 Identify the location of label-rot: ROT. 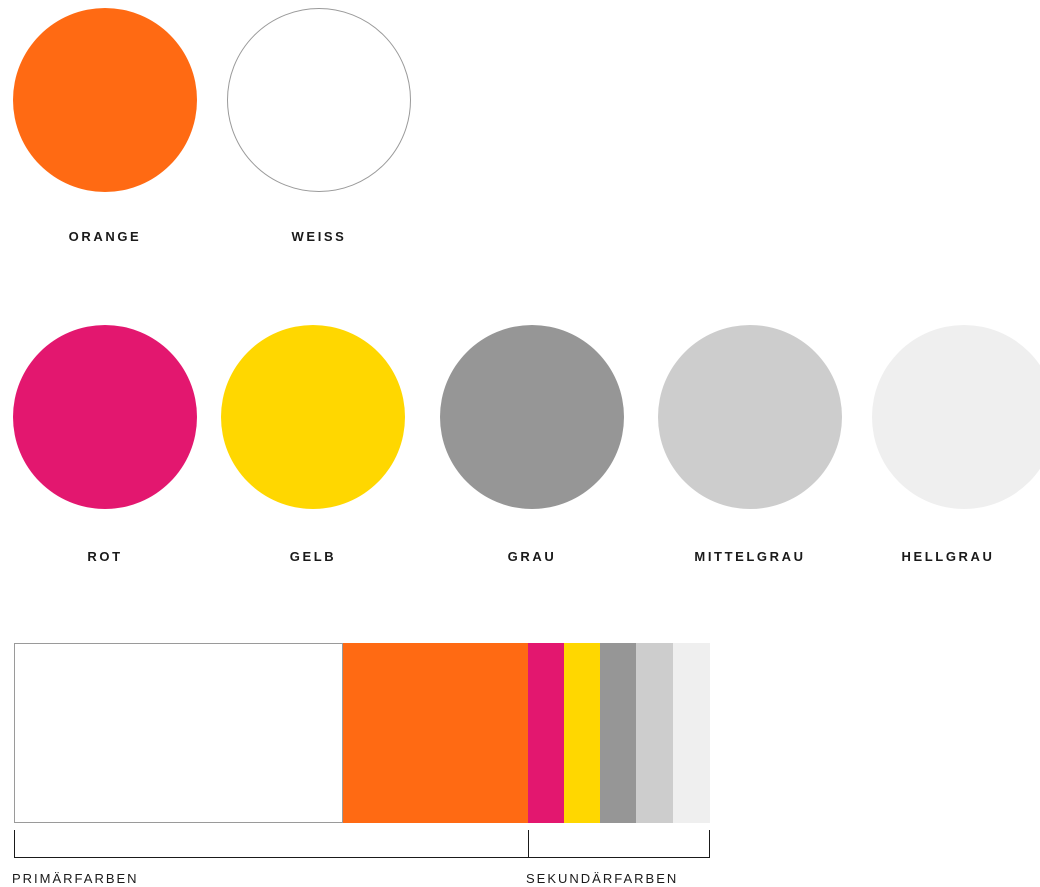
(105, 556).